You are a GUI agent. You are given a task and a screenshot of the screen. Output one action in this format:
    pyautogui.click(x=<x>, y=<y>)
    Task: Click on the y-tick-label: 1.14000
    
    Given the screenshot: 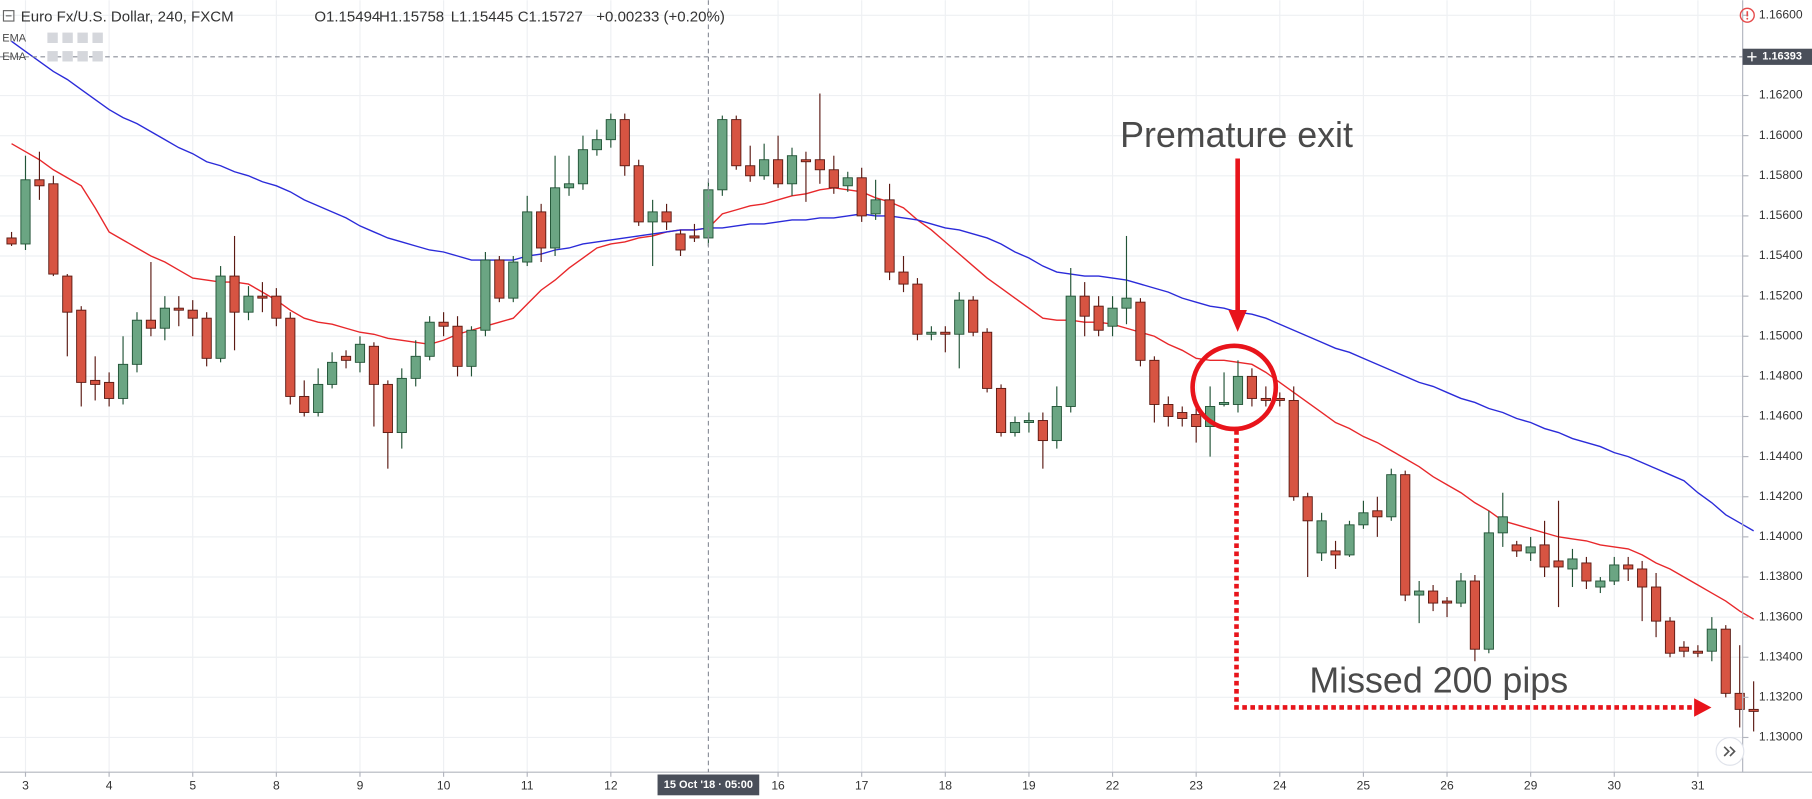 What is the action you would take?
    pyautogui.click(x=1781, y=536)
    